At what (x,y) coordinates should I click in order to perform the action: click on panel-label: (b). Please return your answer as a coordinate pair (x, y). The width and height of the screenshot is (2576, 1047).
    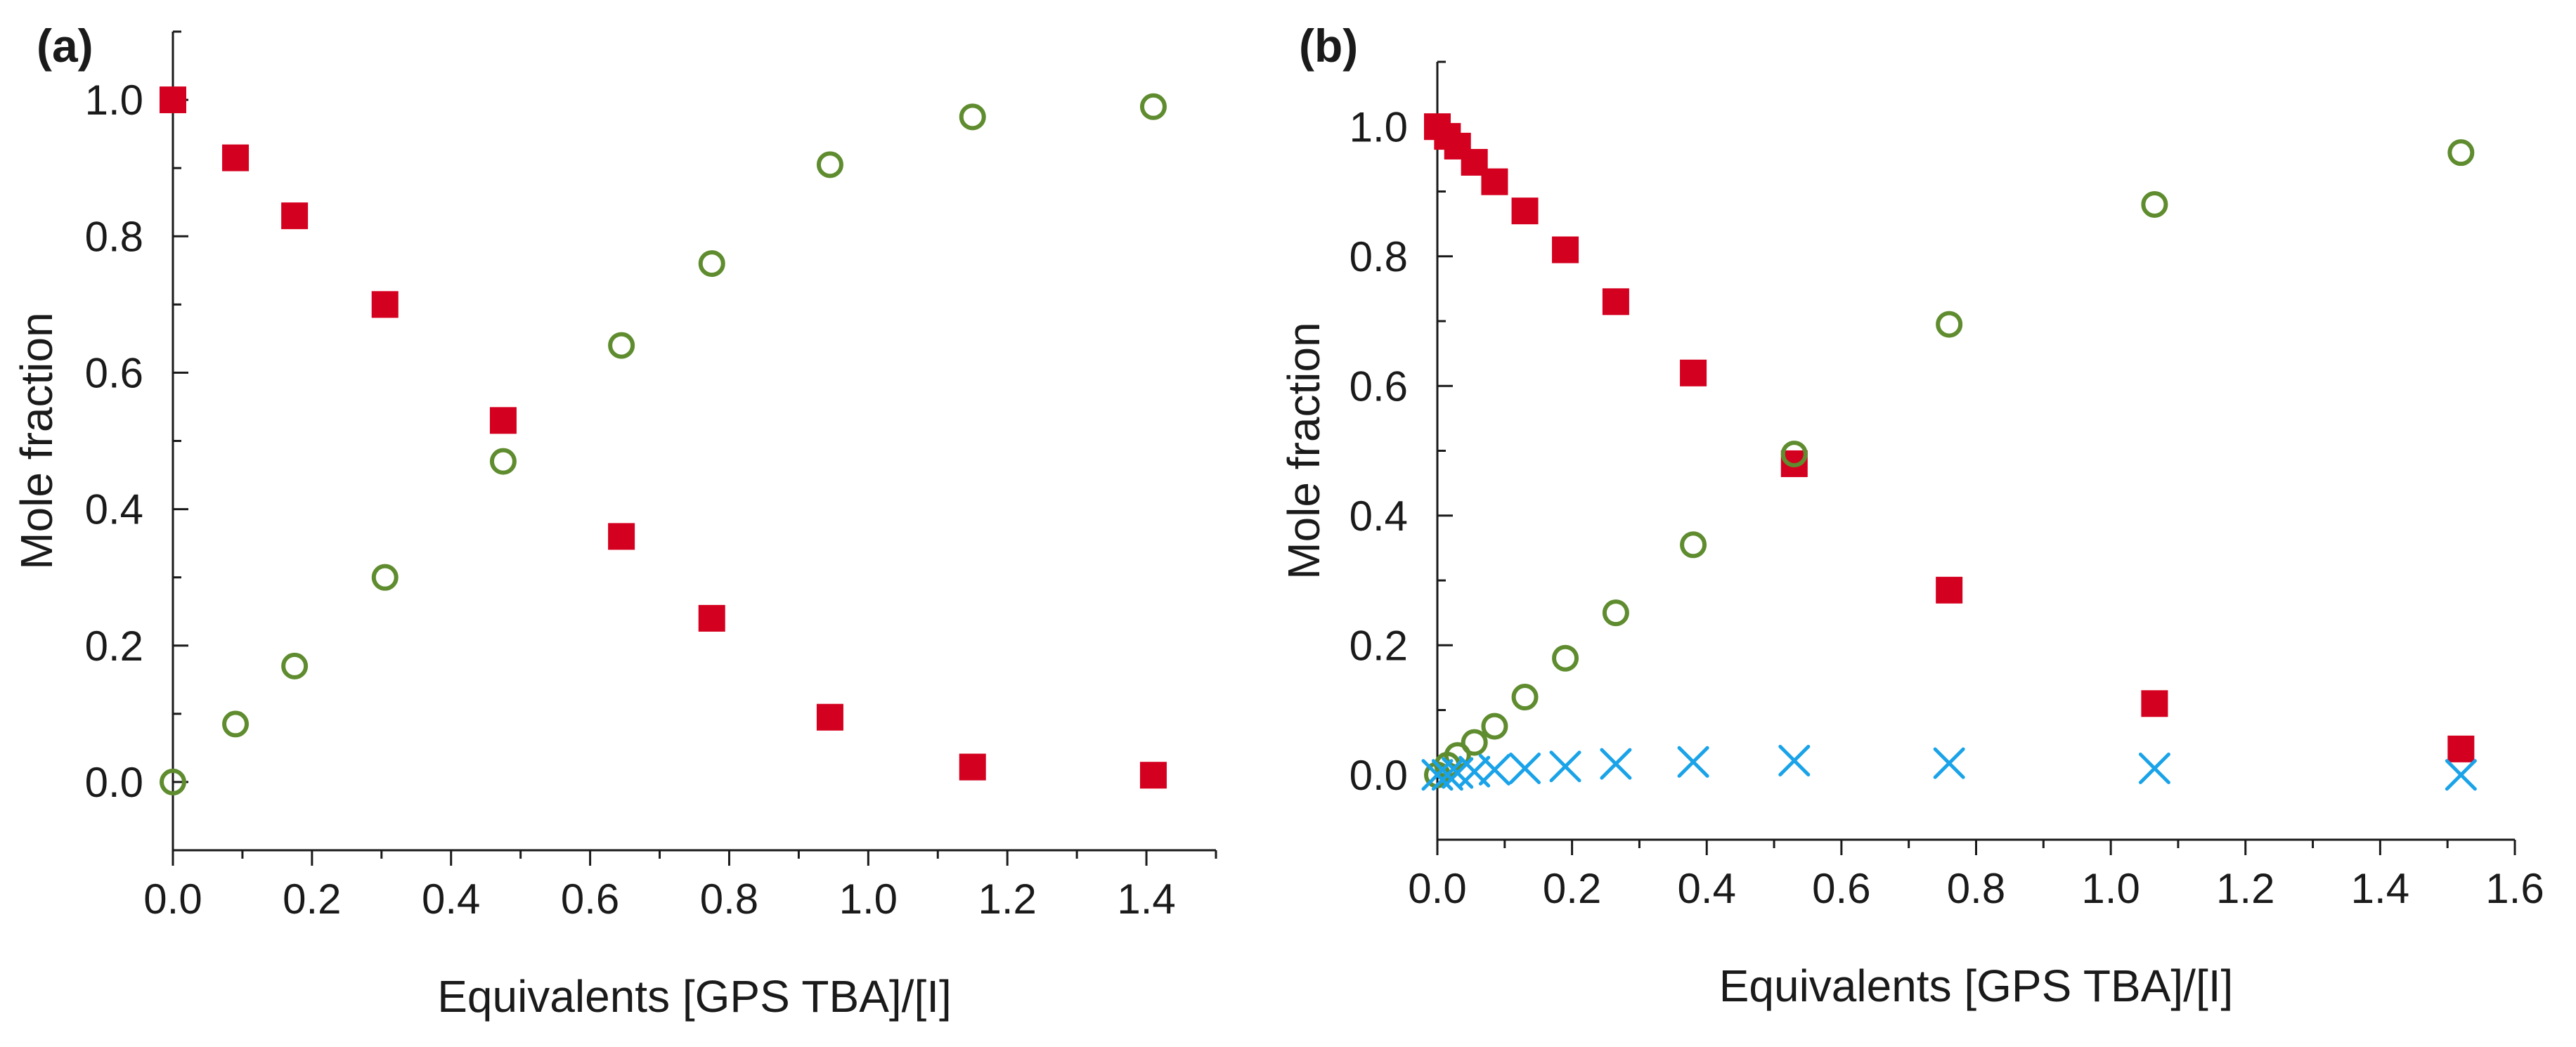
    Looking at the image, I should click on (1328, 46).